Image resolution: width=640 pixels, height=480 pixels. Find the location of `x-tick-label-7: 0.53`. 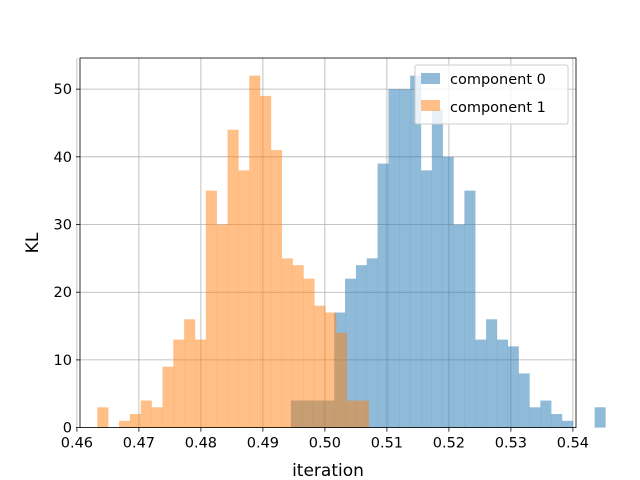

x-tick-label-7: 0.53 is located at coordinates (511, 444).